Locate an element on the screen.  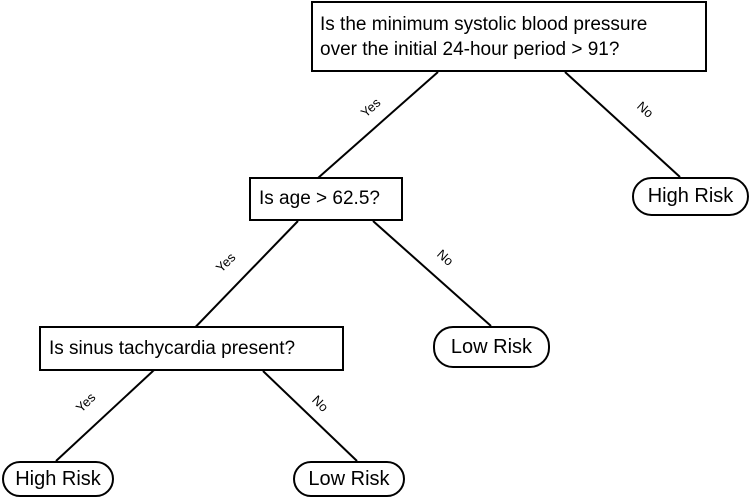
edge-sinus-no is located at coordinates (310, 416).